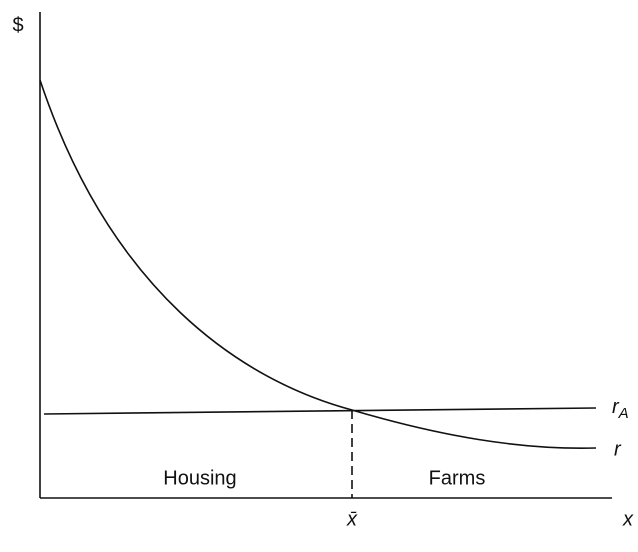 This screenshot has height=552, width=638. What do you see at coordinates (616, 407) in the screenshot?
I see `ra-main: r` at bounding box center [616, 407].